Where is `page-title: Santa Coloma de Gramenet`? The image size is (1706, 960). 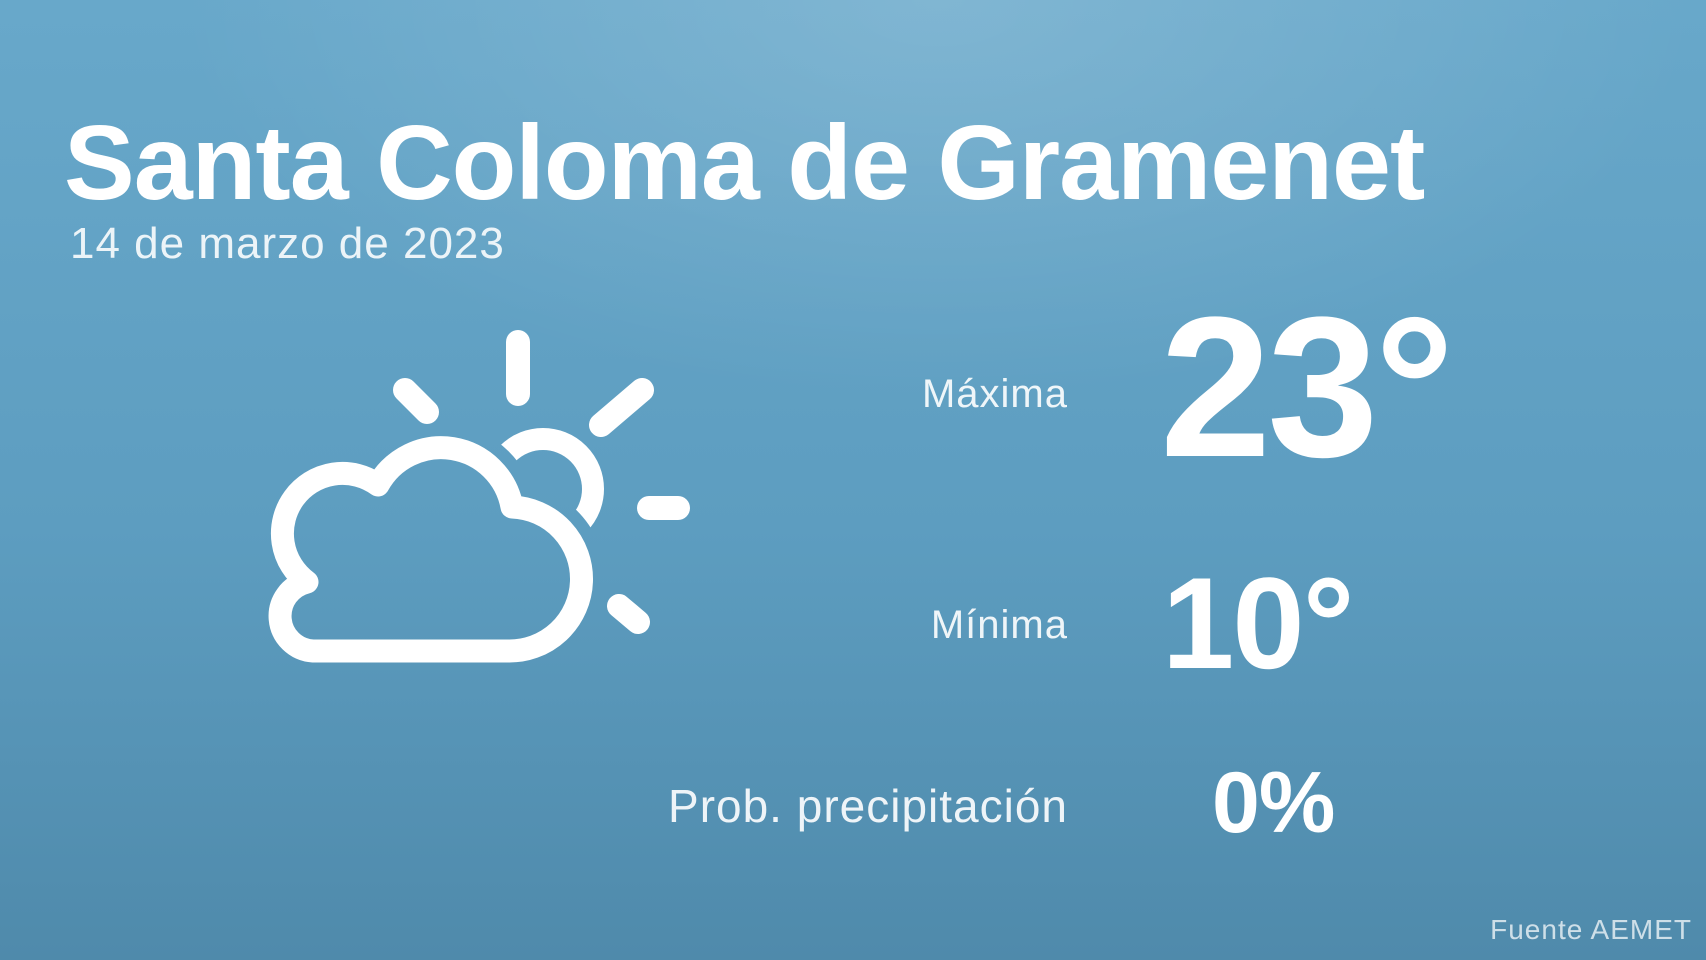 page-title: Santa Coloma de Gramenet is located at coordinates (744, 163).